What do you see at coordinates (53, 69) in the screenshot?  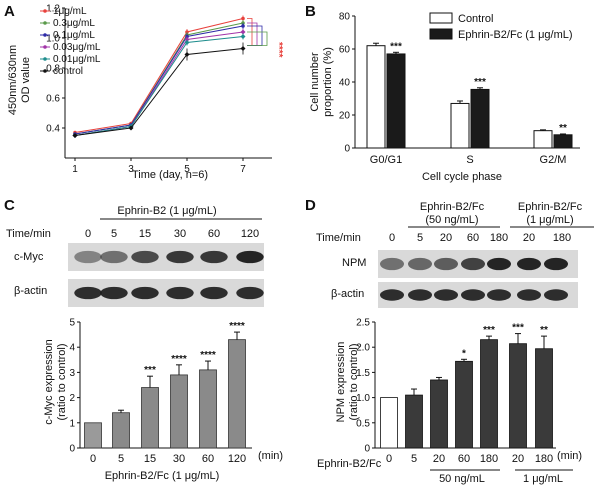 I see `panel-a-y-tick-label: 0.8` at bounding box center [53, 69].